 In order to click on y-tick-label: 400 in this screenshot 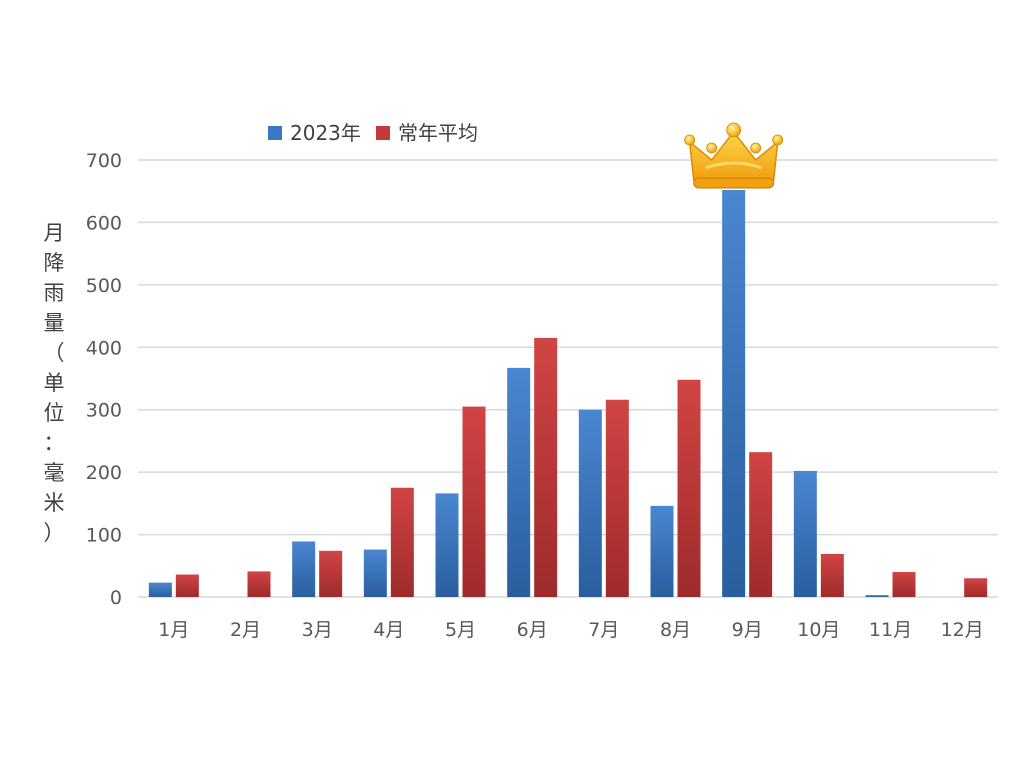, I will do `click(104, 348)`.